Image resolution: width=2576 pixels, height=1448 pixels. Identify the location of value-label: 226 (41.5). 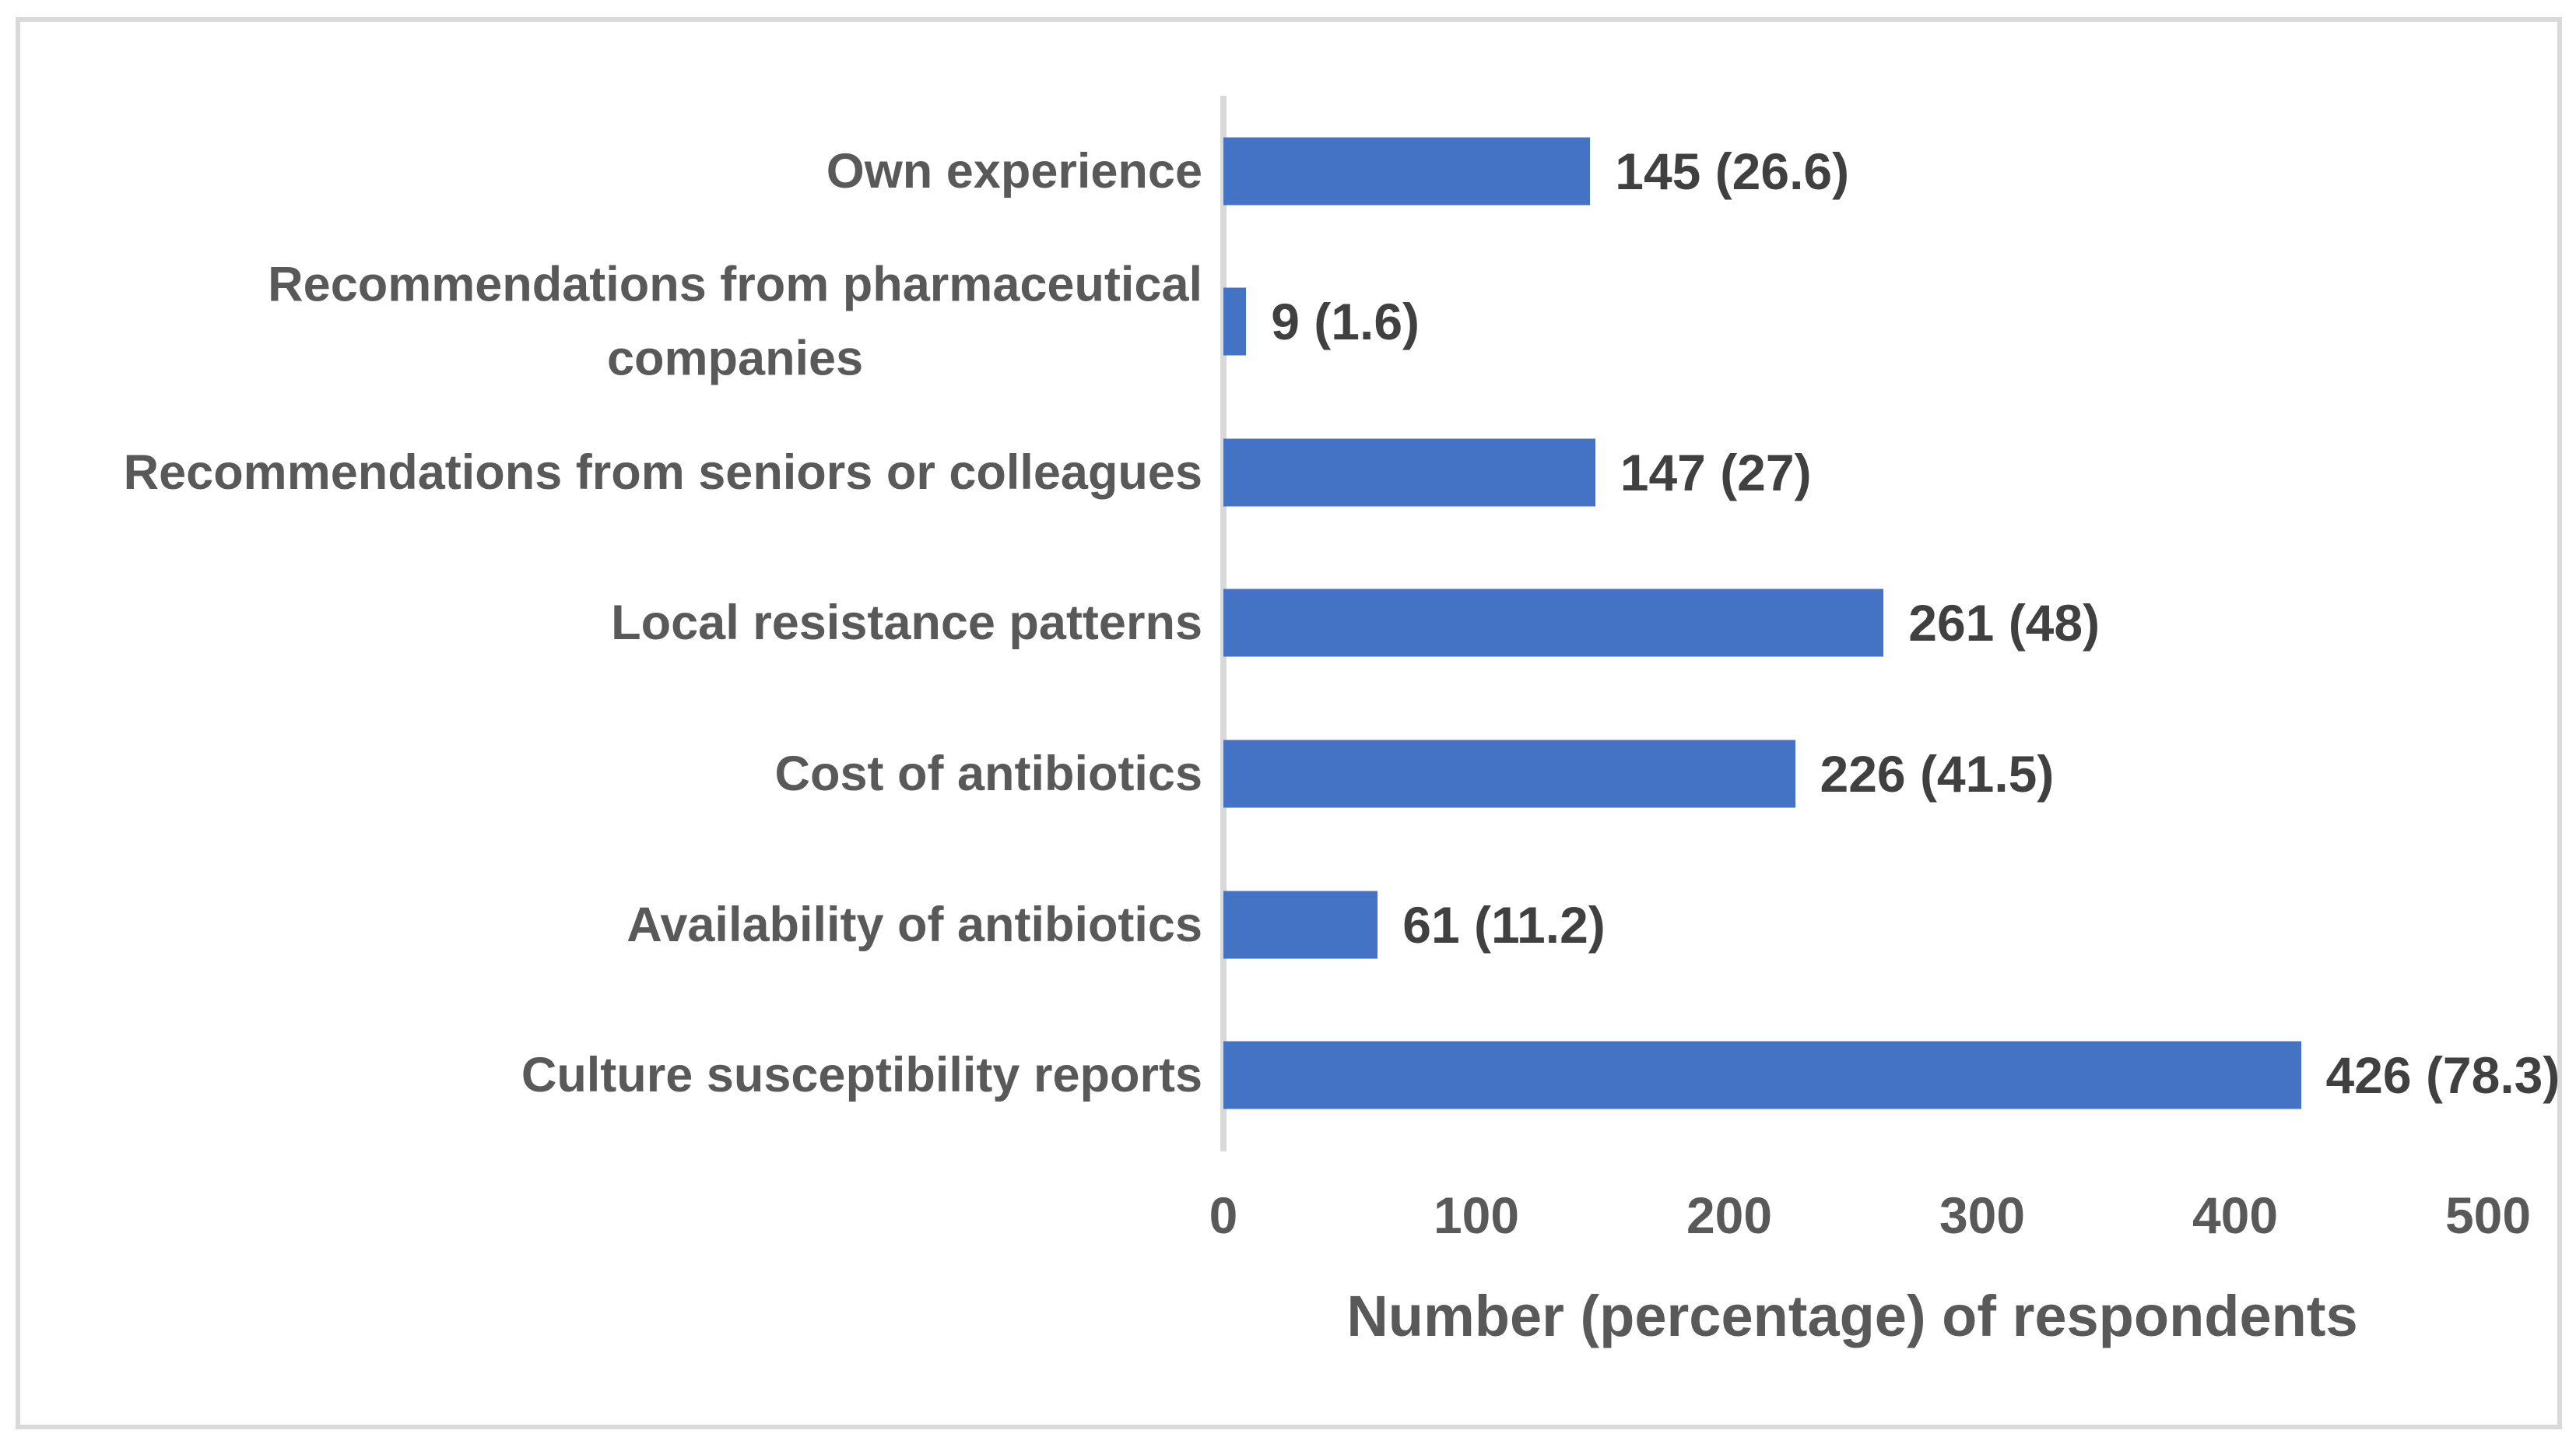
(1938, 774).